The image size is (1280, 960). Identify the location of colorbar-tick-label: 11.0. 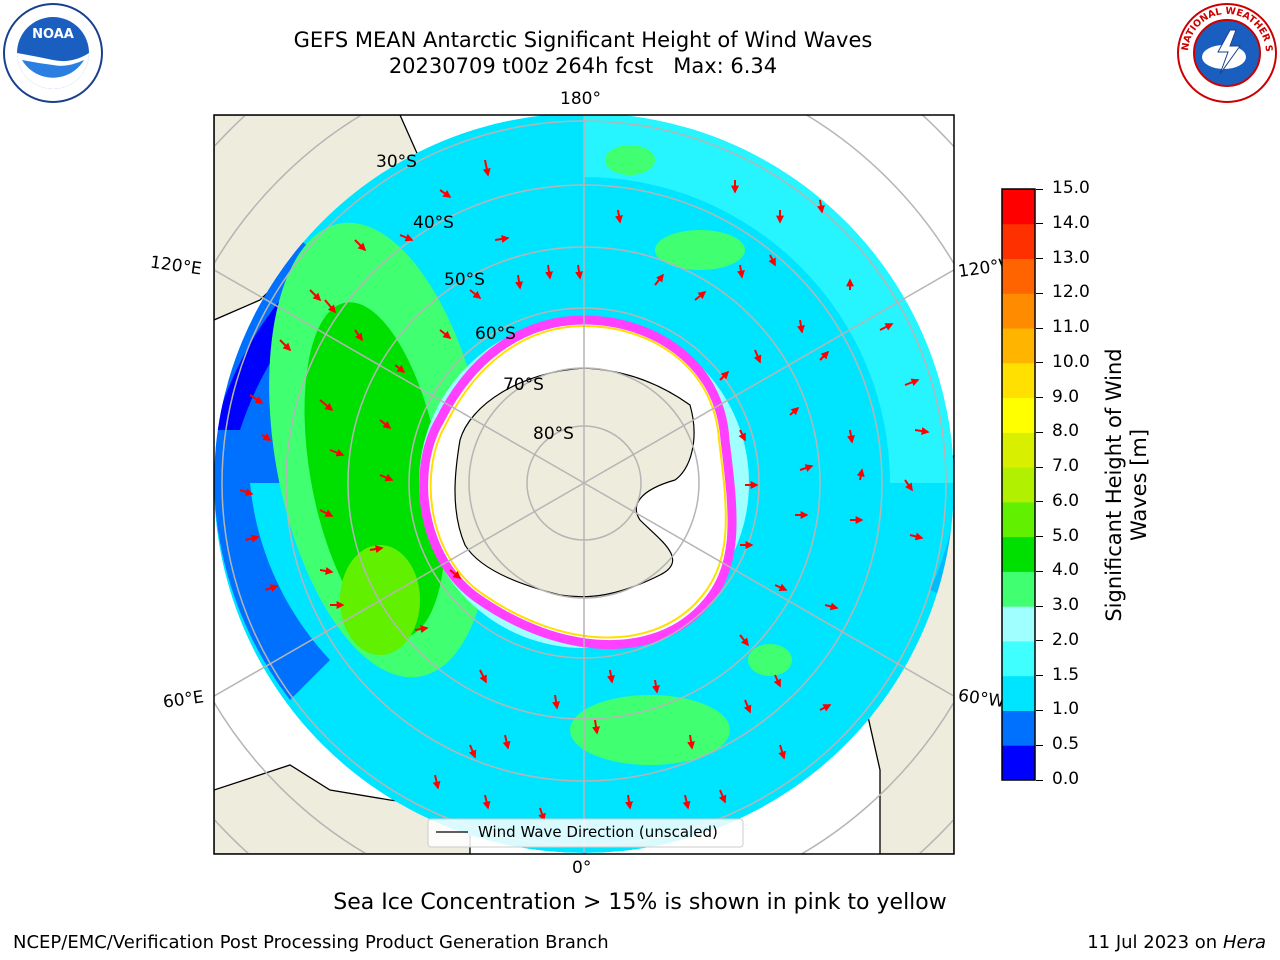
(1071, 327).